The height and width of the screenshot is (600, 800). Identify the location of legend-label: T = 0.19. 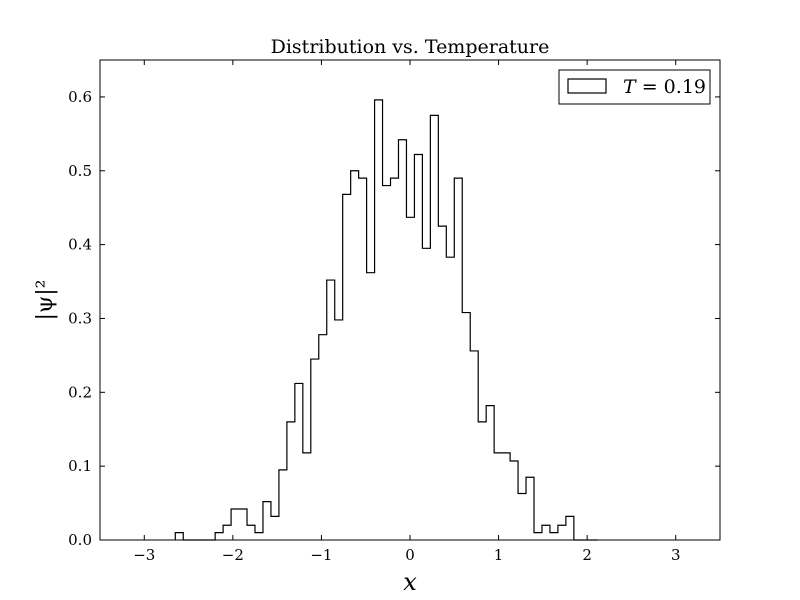
(664, 87).